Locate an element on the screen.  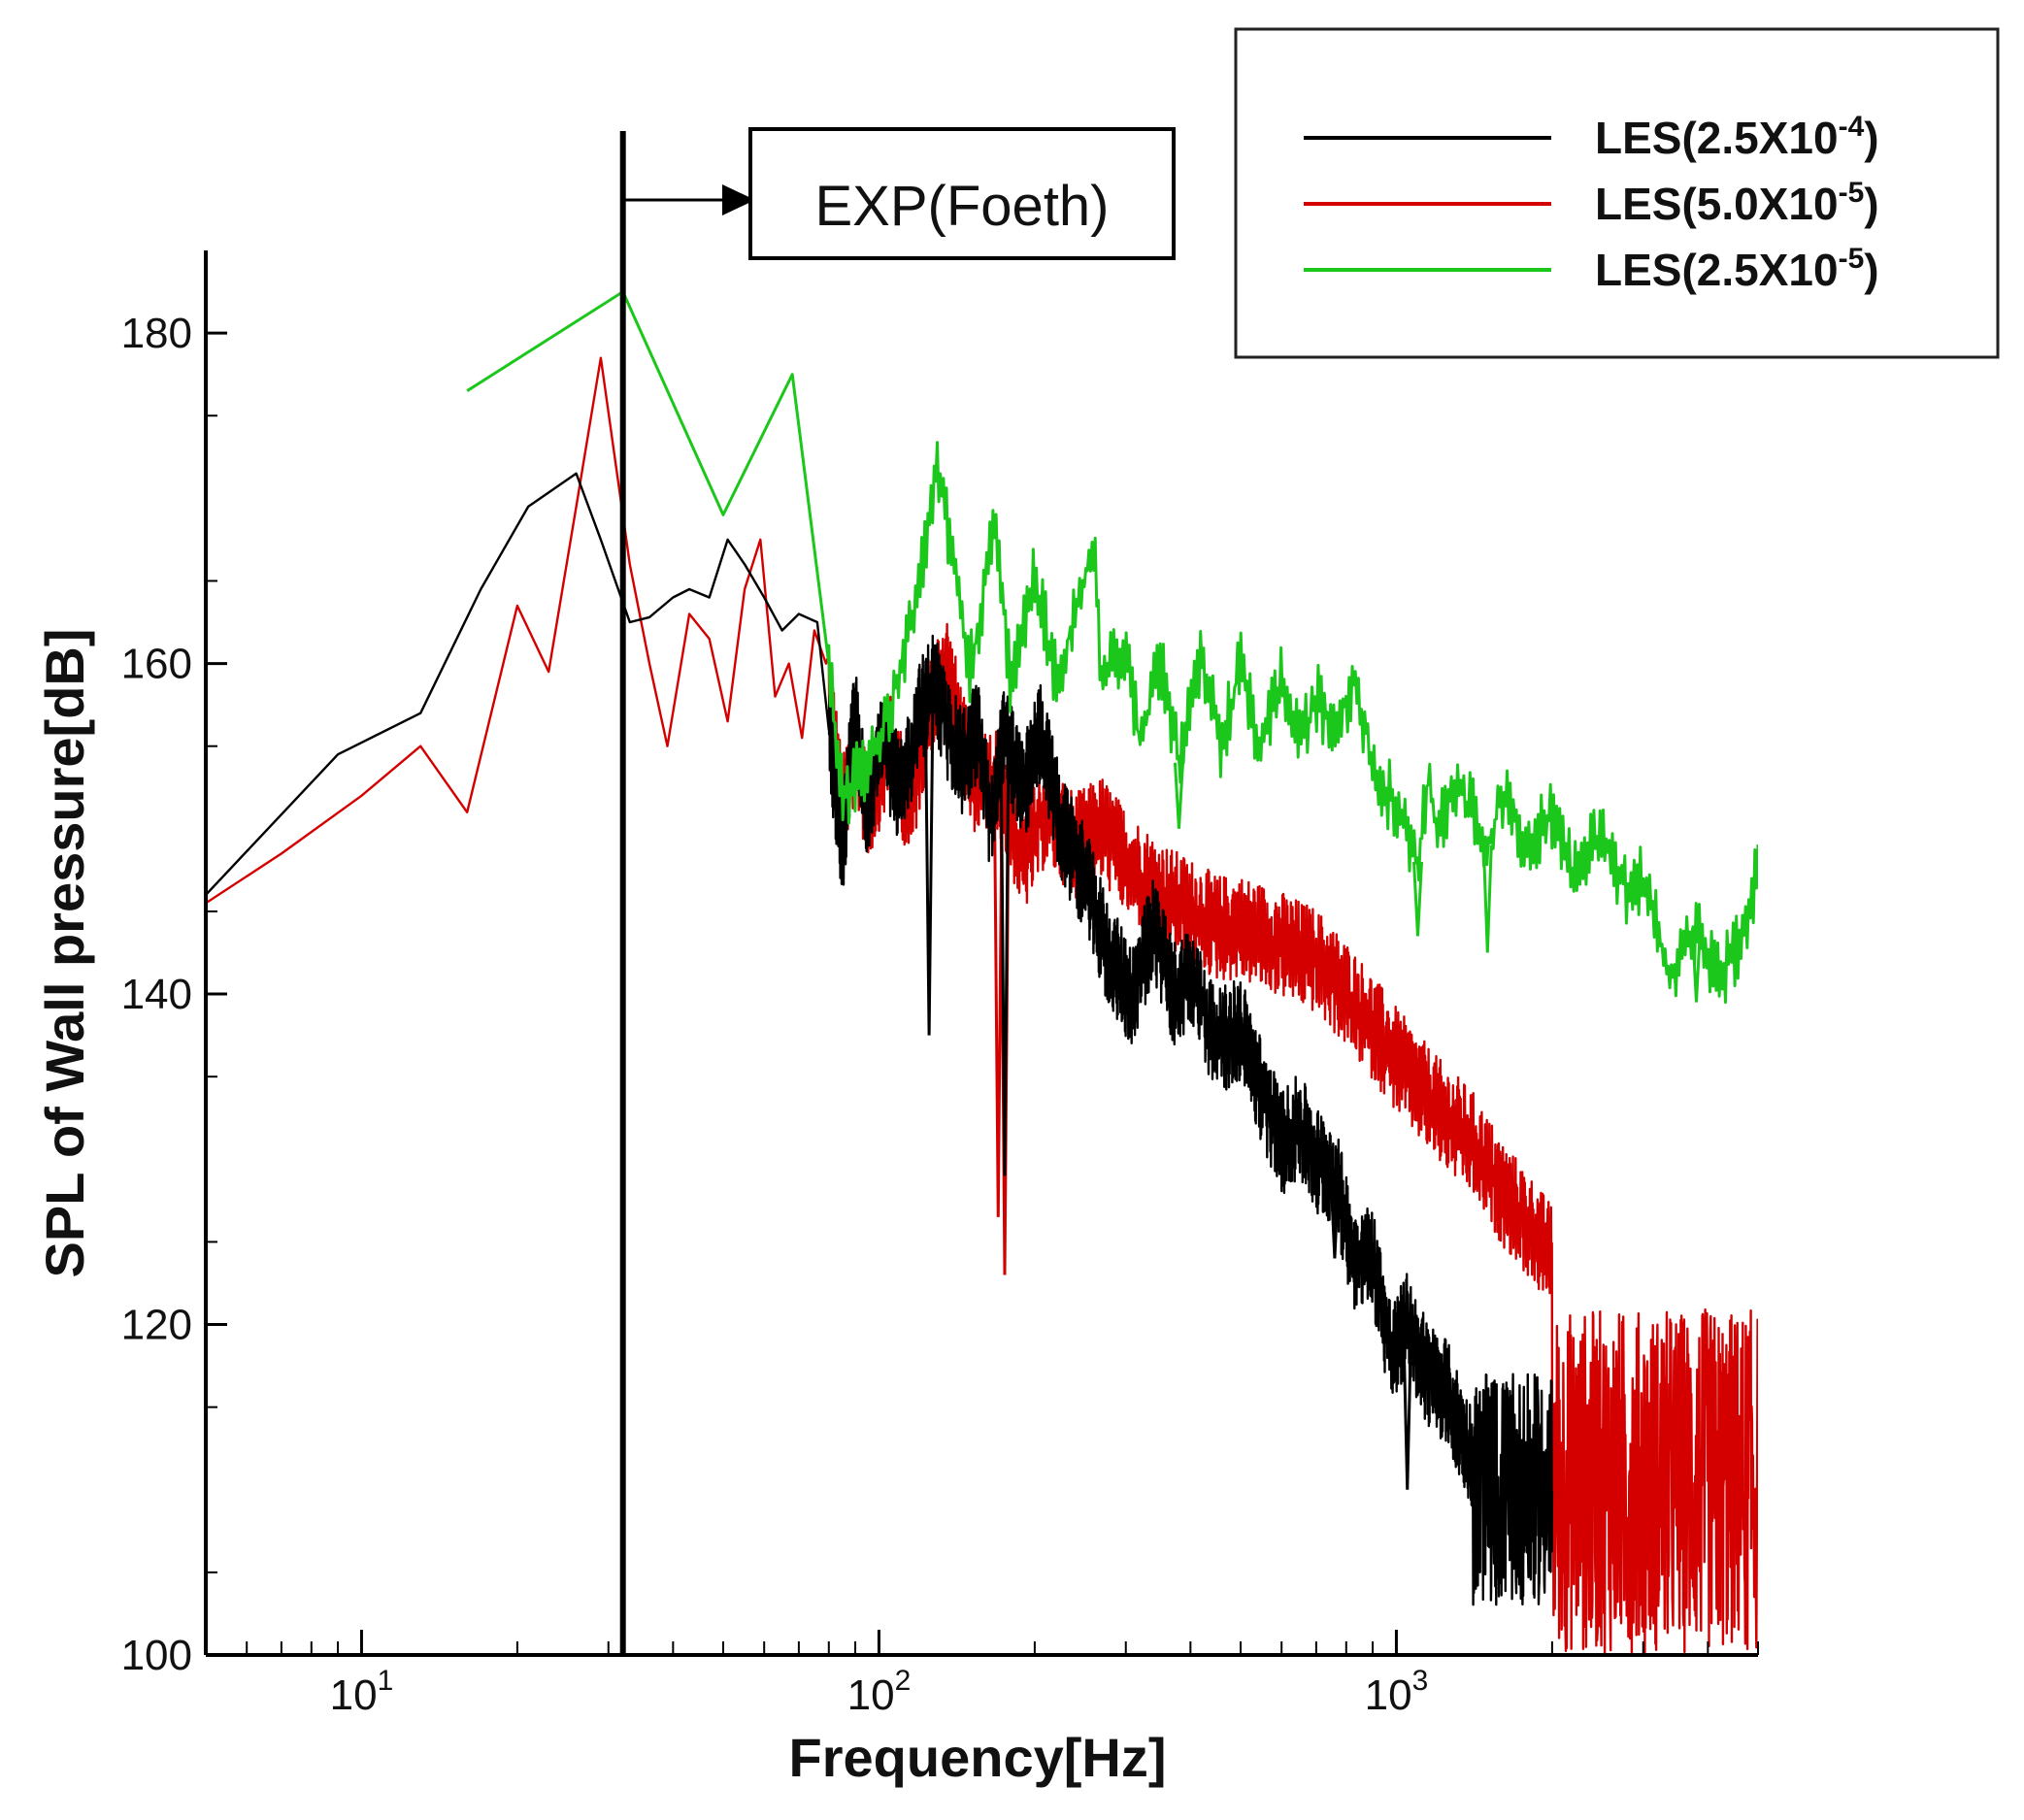
x-axis-title: Frequency[Hz] is located at coordinates (978, 1757).